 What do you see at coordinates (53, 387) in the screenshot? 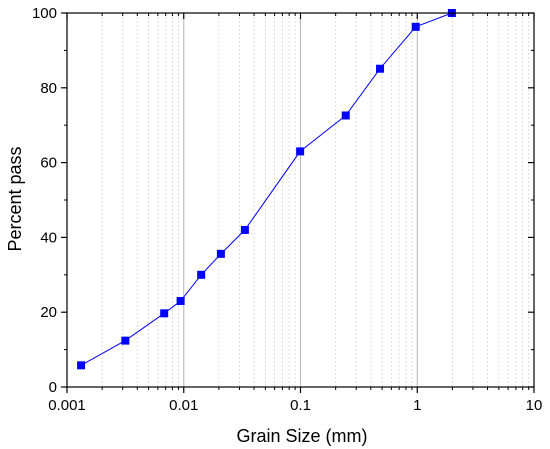
I see `y-tick-label: 0` at bounding box center [53, 387].